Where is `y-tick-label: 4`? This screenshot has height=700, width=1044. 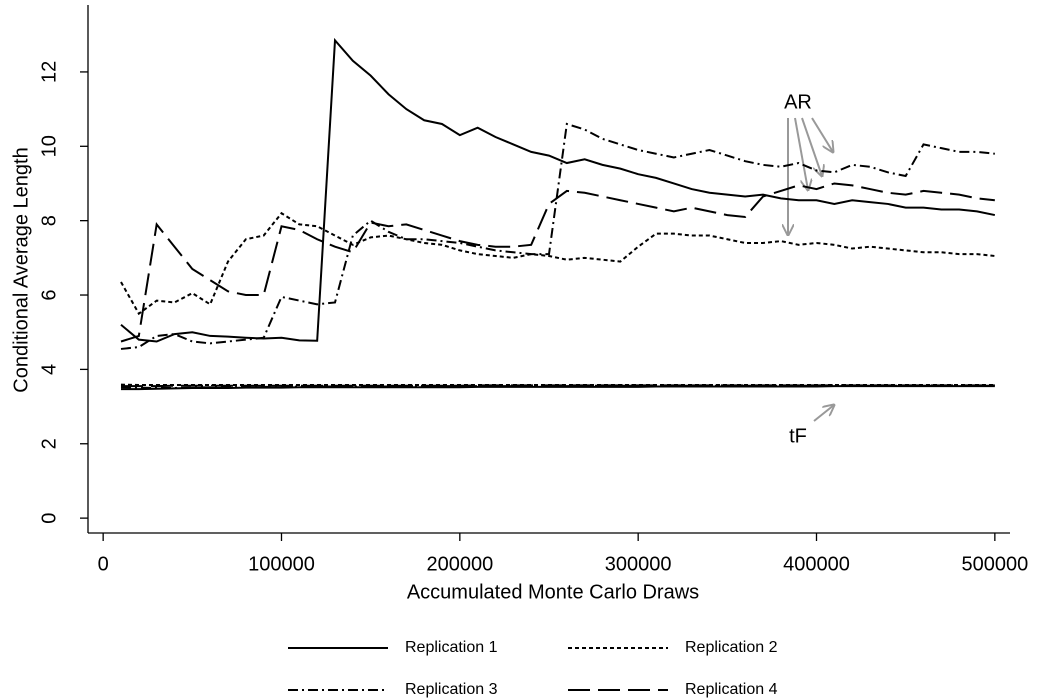
y-tick-label: 4 is located at coordinates (49, 369).